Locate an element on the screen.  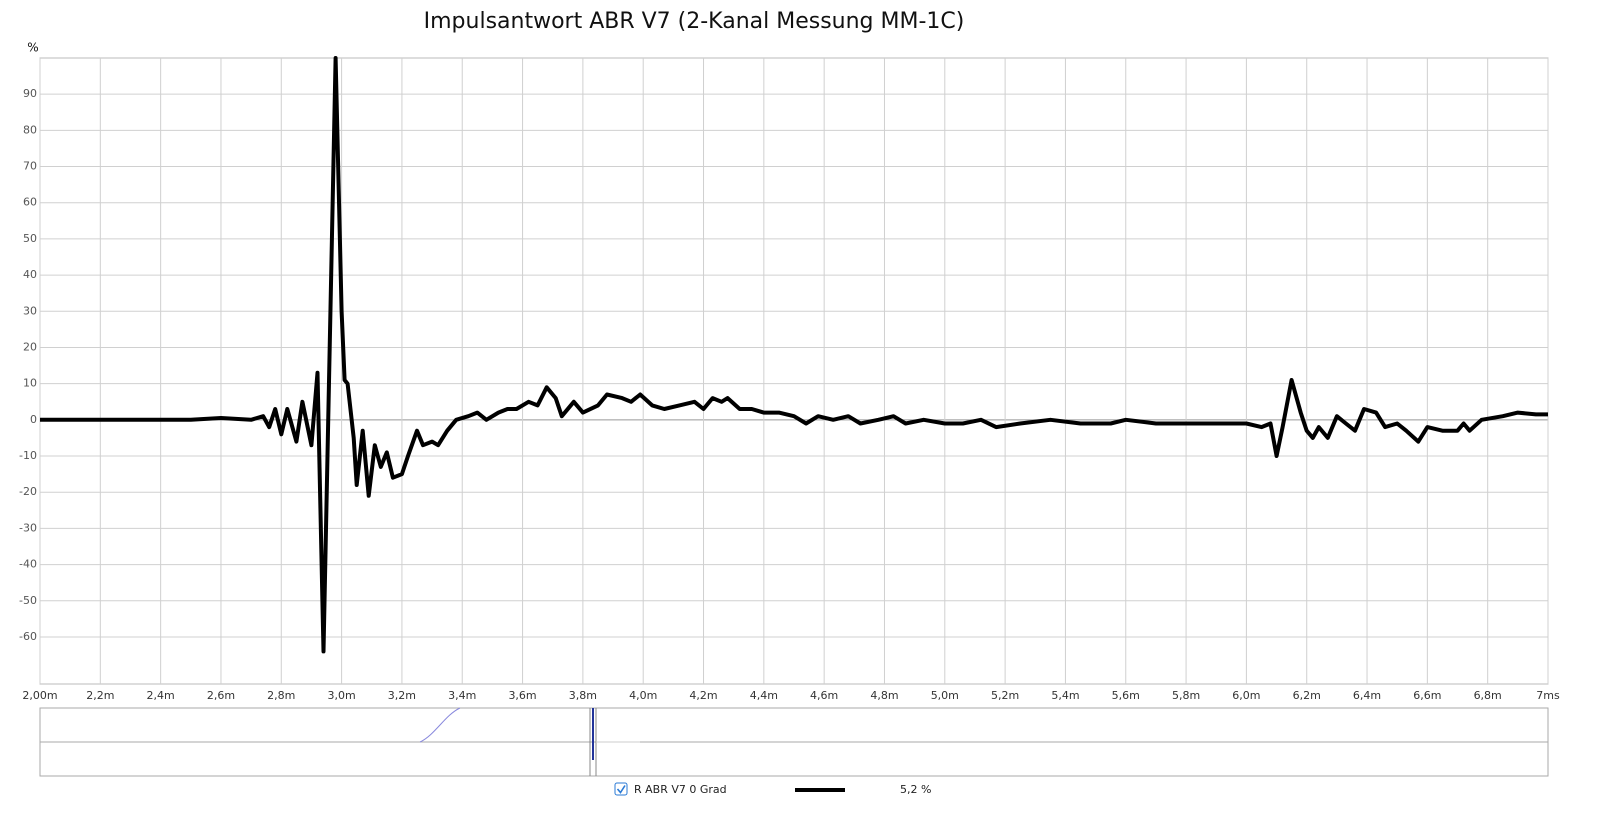
x-tick-label: 4,6m is located at coordinates (824, 695).